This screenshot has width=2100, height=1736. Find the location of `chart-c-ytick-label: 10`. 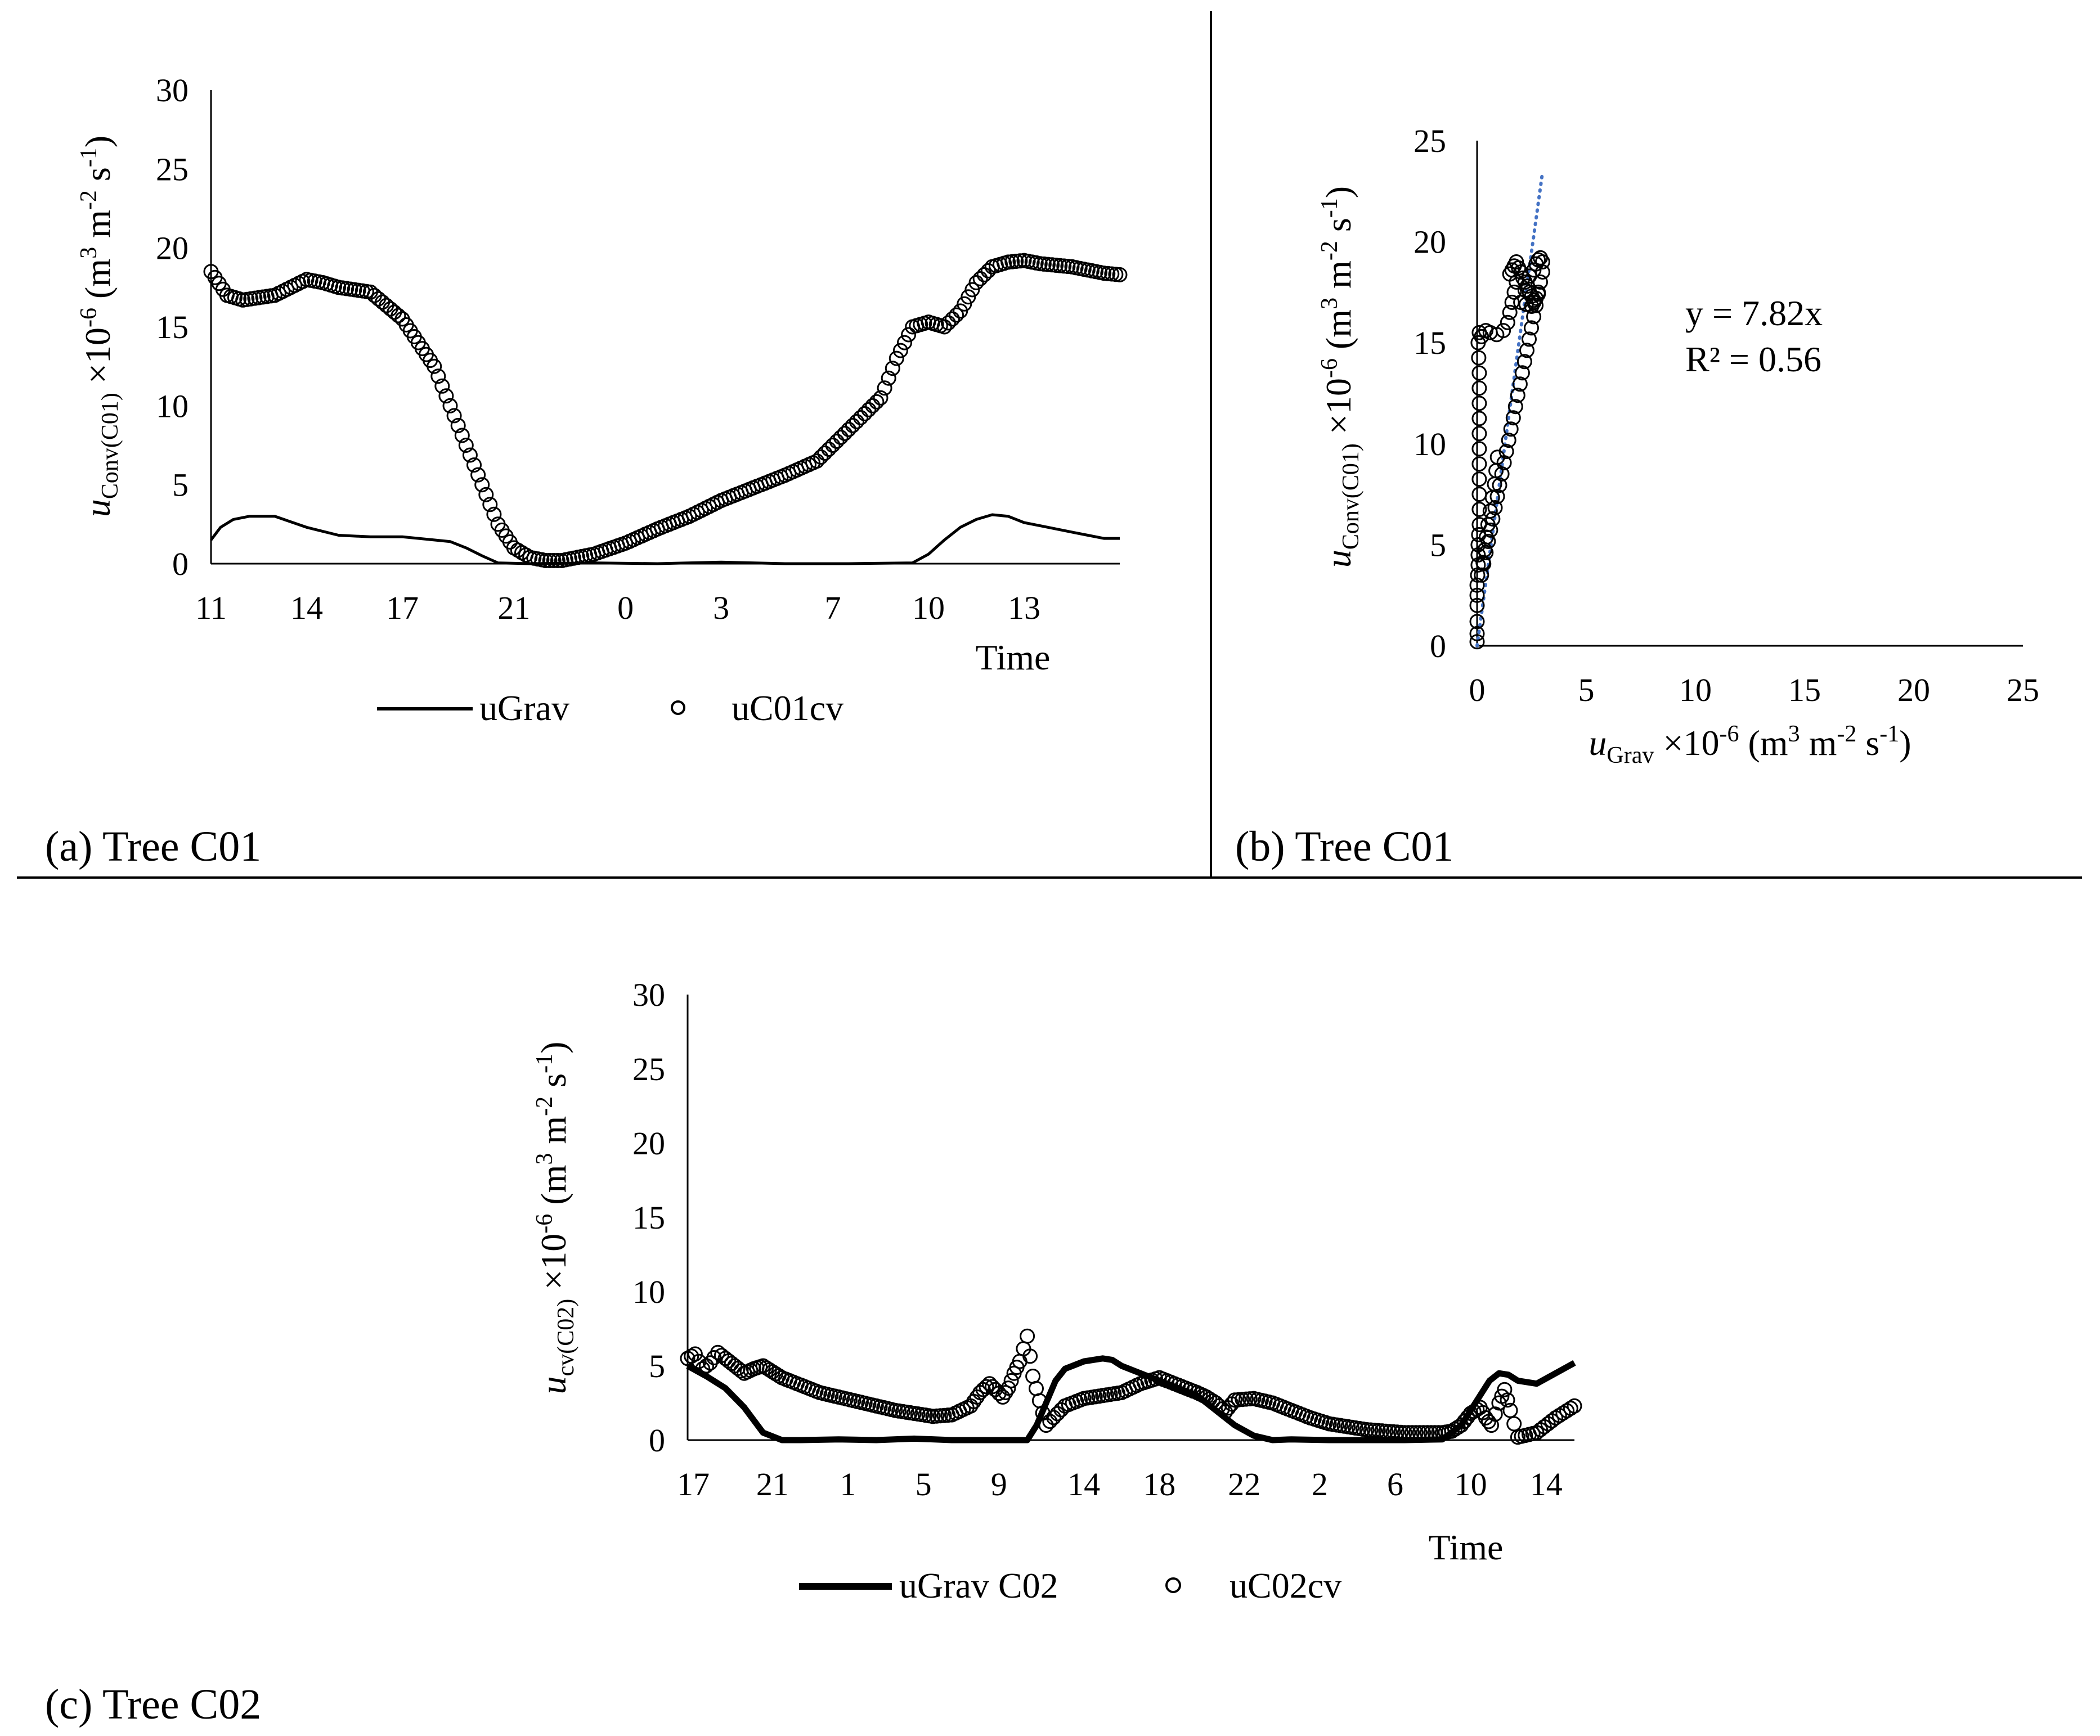

chart-c-ytick-label: 10 is located at coordinates (648, 1292).